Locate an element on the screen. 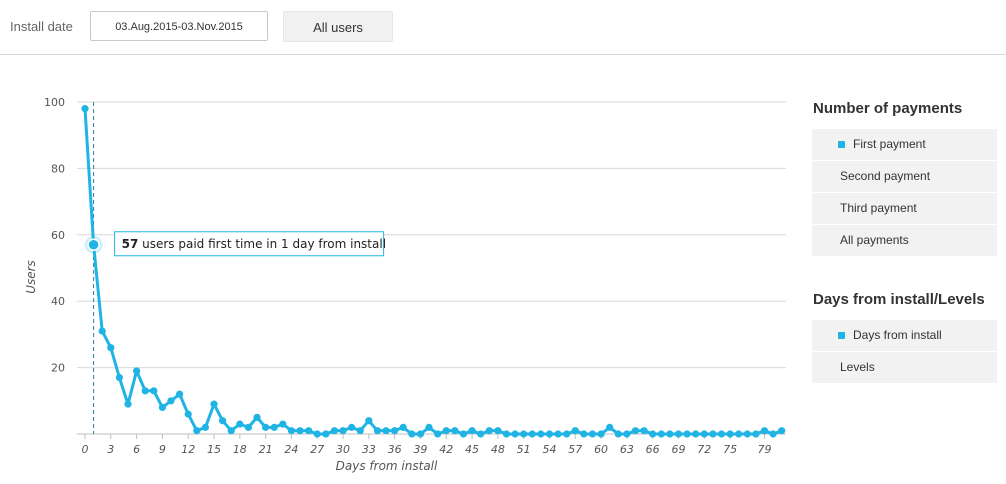  option-days-from-install: Days from install is located at coordinates (904, 335).